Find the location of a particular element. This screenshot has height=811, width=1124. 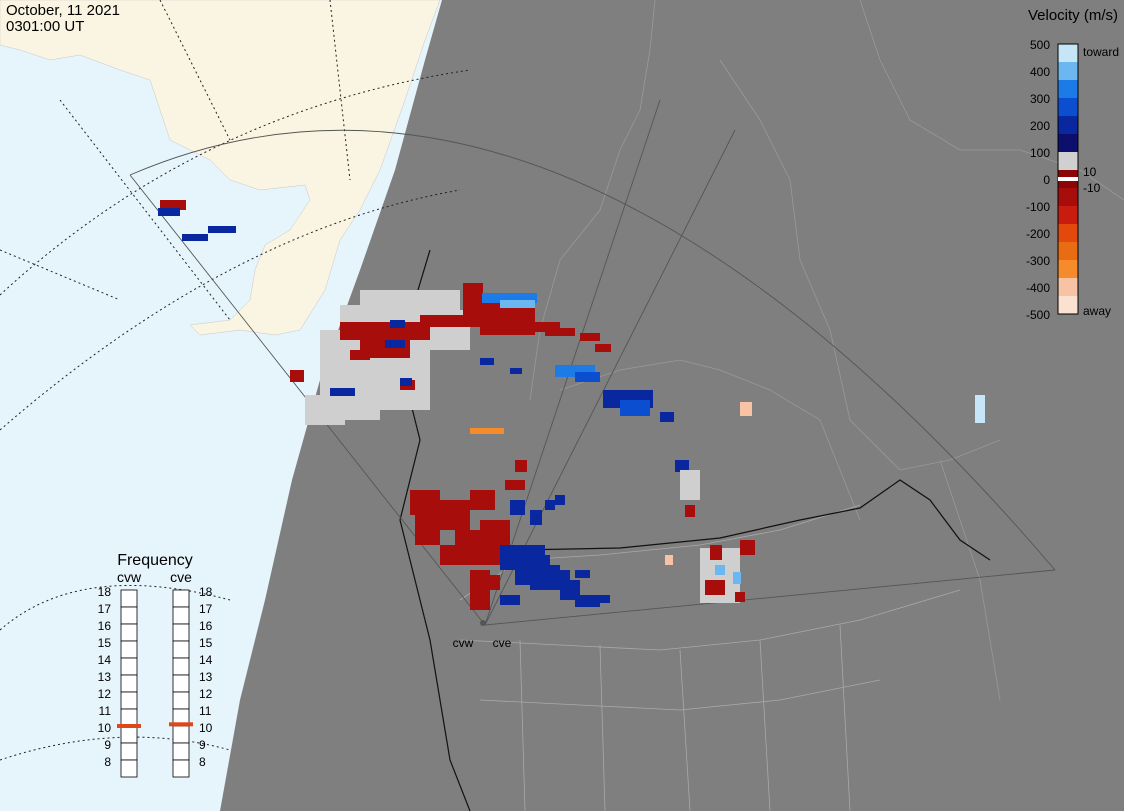

frequency-level-label: 15 is located at coordinates (105, 643).